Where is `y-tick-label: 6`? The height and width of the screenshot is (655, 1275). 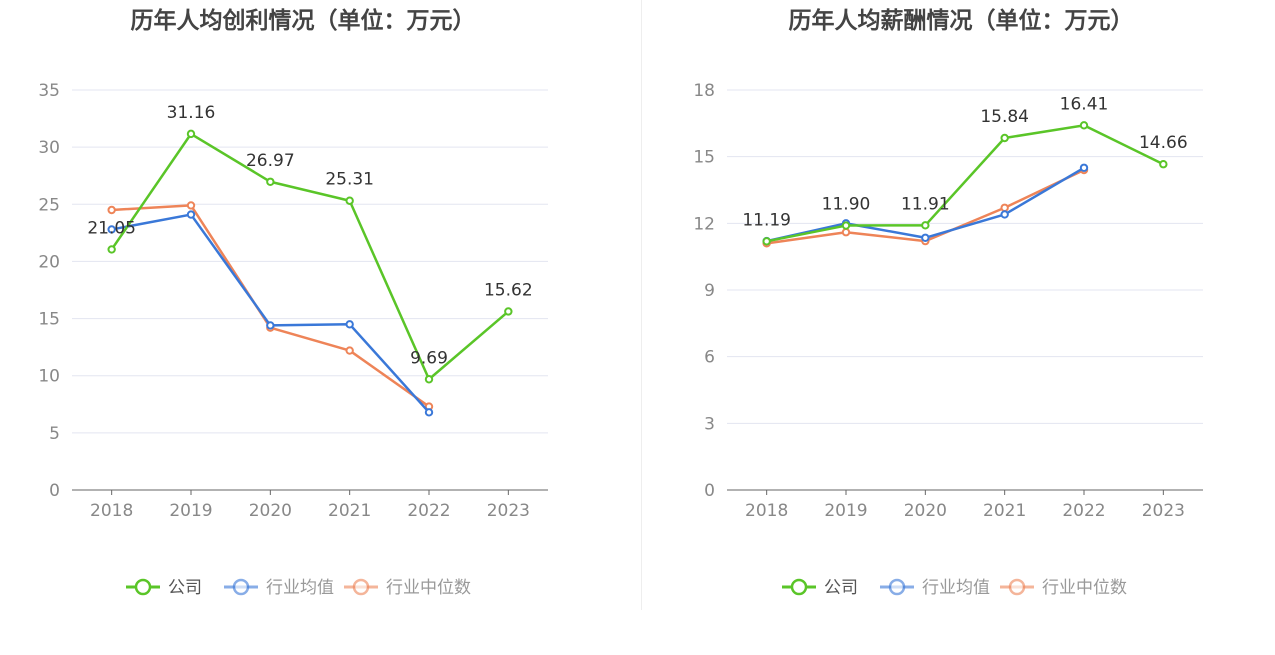
y-tick-label: 6 is located at coordinates (709, 358).